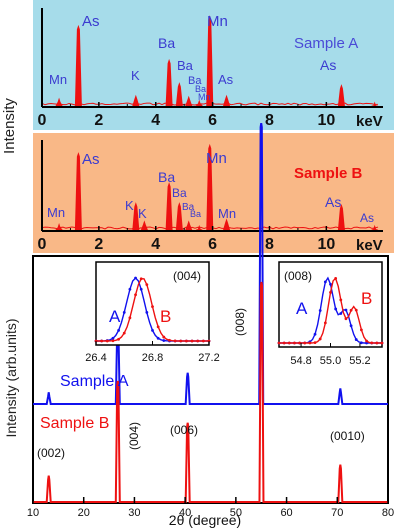 This screenshot has height=529, width=409. I want to click on xrd-xlabel: 2θ (degree), so click(205, 520).